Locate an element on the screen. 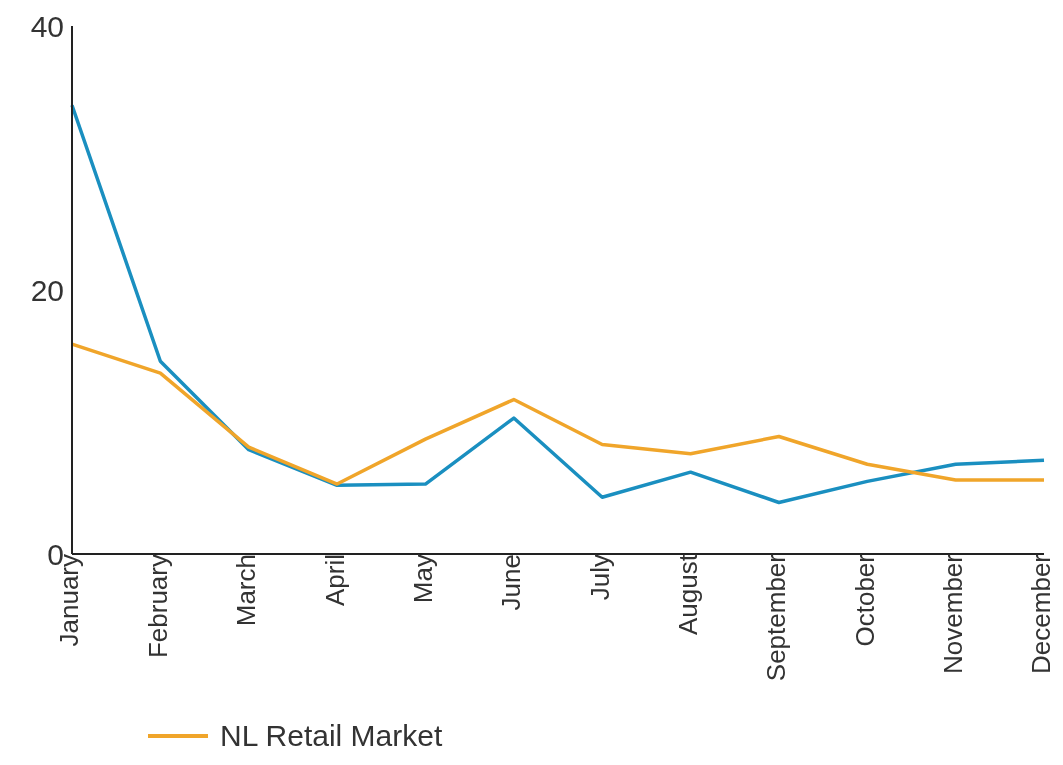  x-tick-label: May is located at coordinates (422, 579).